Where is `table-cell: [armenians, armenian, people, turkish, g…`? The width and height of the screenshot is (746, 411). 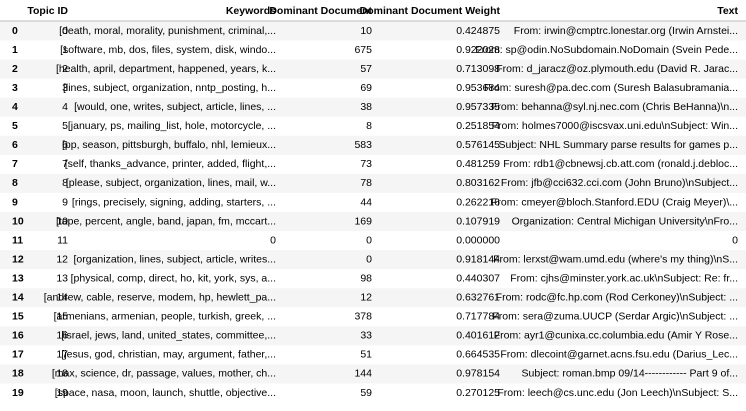
table-cell: [armenians, armenian, people, turkish, g… is located at coordinates (165, 317).